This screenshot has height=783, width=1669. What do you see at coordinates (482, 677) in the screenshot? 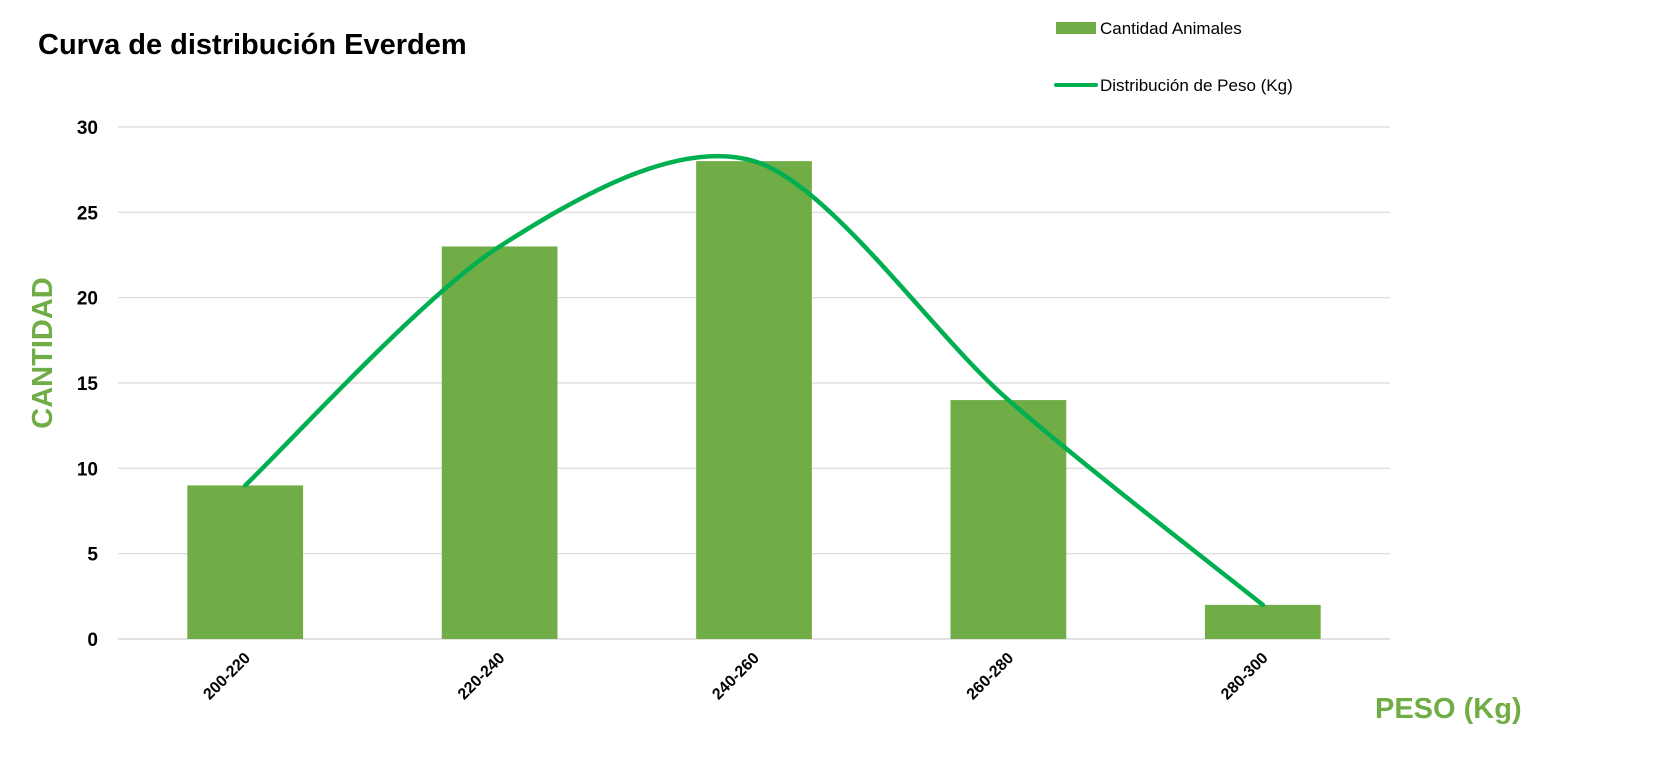
I see `x-tick-label-220-240: 220-240` at bounding box center [482, 677].